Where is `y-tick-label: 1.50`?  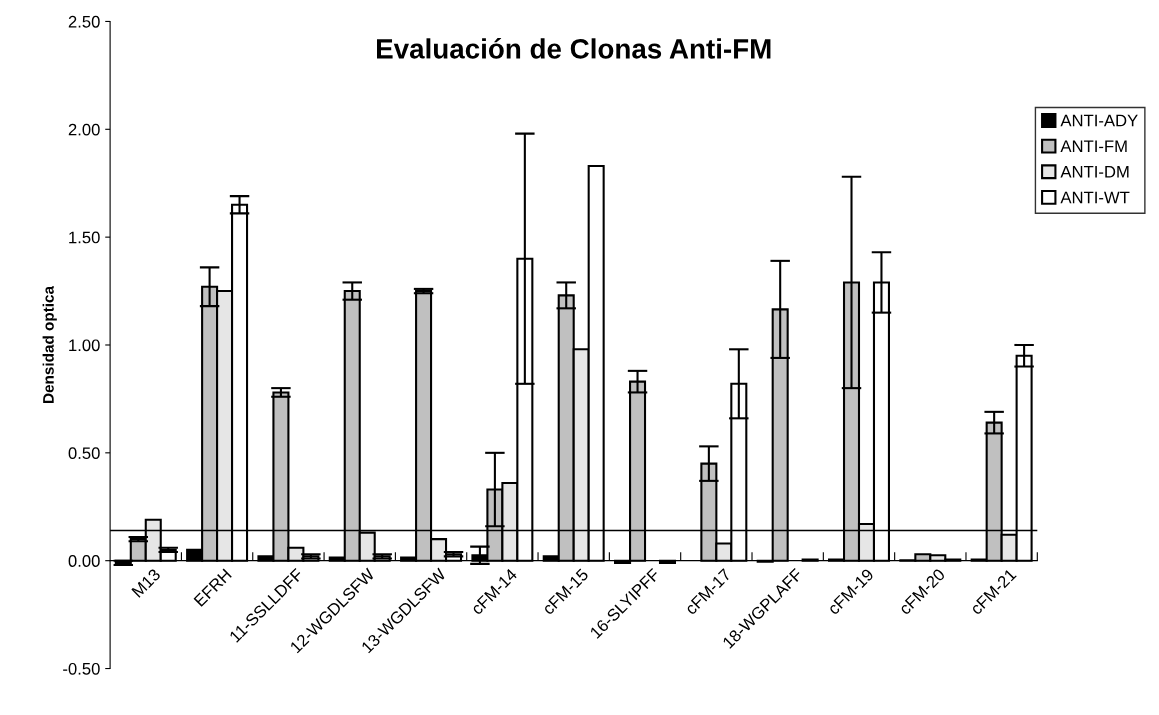
y-tick-label: 1.50 is located at coordinates (84, 237).